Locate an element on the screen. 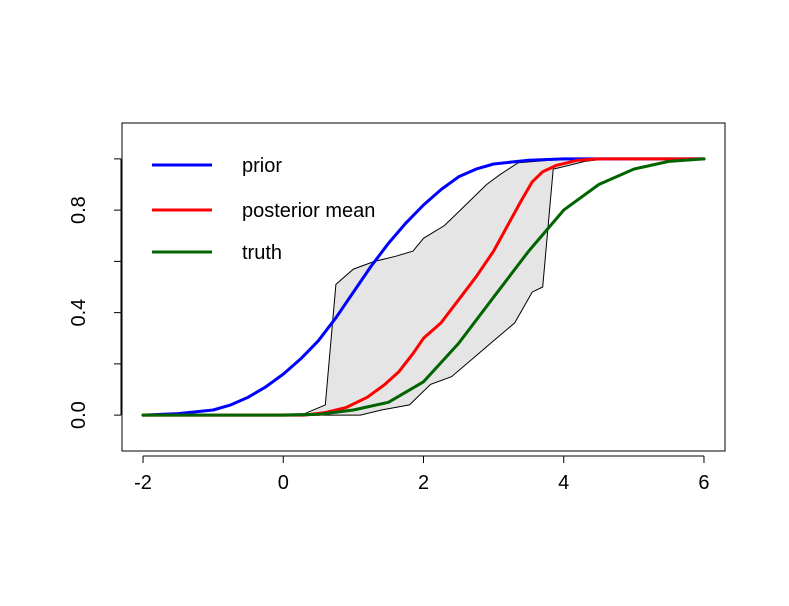 The image size is (789, 606). x-tick-label: 4 is located at coordinates (563, 483).